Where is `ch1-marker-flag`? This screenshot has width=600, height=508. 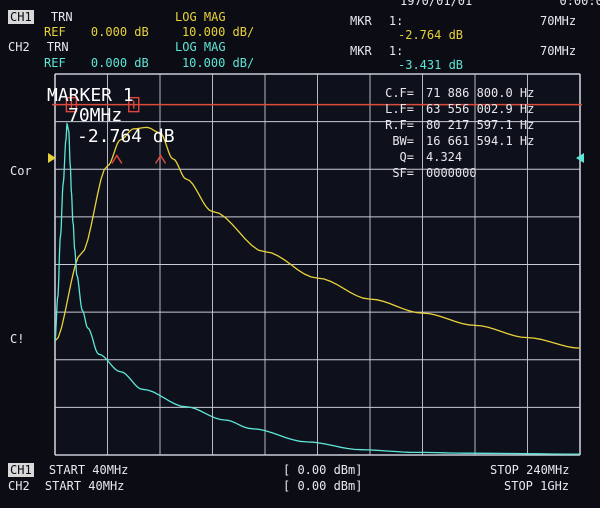
ch1-marker-flag is located at coordinates (134, 104).